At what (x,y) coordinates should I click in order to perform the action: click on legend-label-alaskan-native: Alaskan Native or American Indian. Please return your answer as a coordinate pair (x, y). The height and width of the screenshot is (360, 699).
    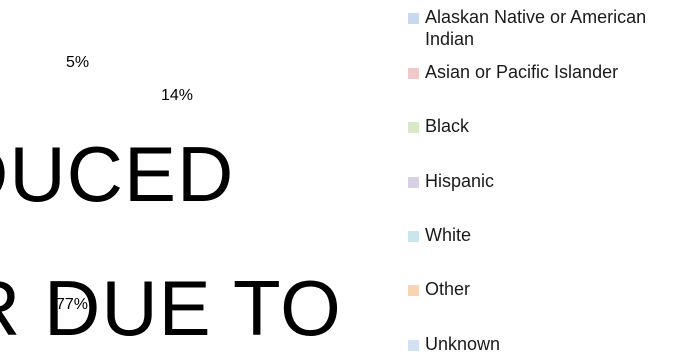
    Looking at the image, I should click on (536, 28).